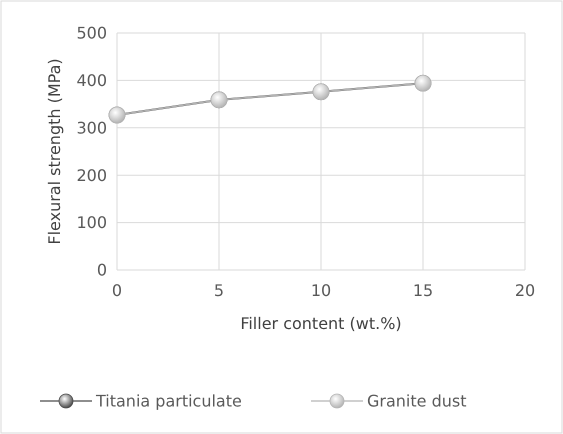 This screenshot has width=563, height=434. What do you see at coordinates (525, 290) in the screenshot?
I see `x-tick-label: 20` at bounding box center [525, 290].